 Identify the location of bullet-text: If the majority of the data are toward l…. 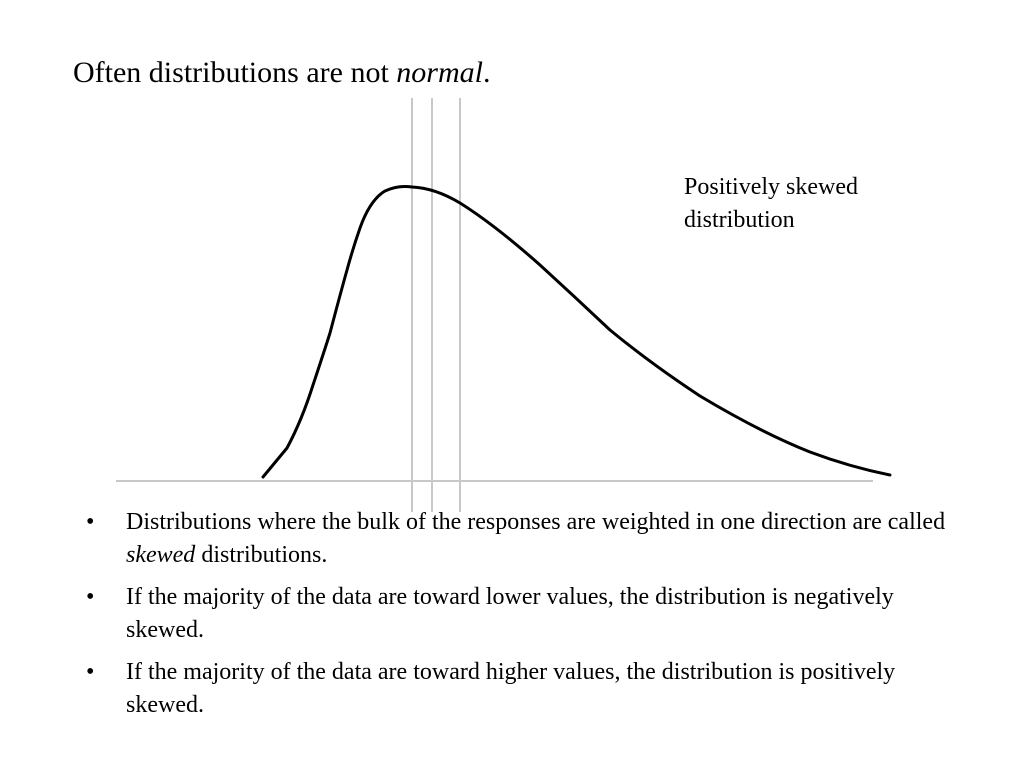
(510, 613).